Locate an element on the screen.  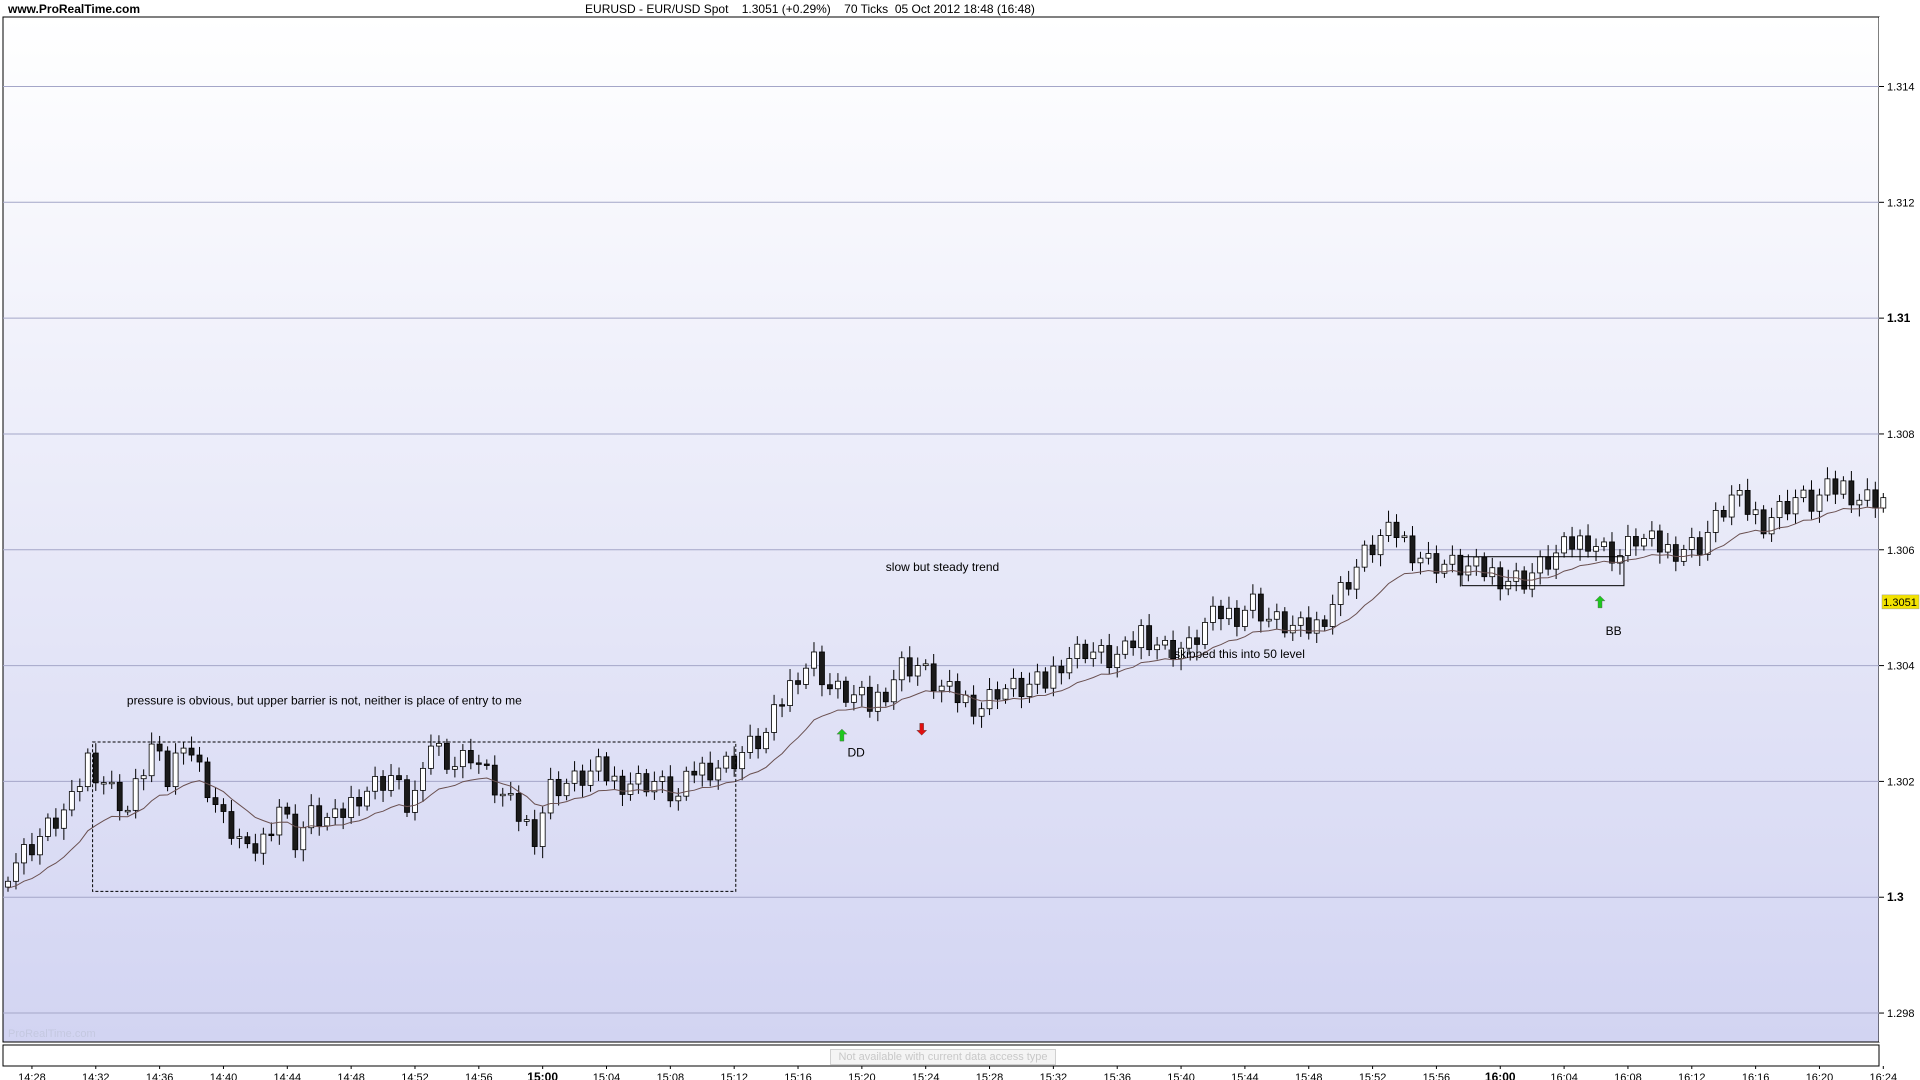
site-name: www.ProRealTime.com is located at coordinates (74, 9).